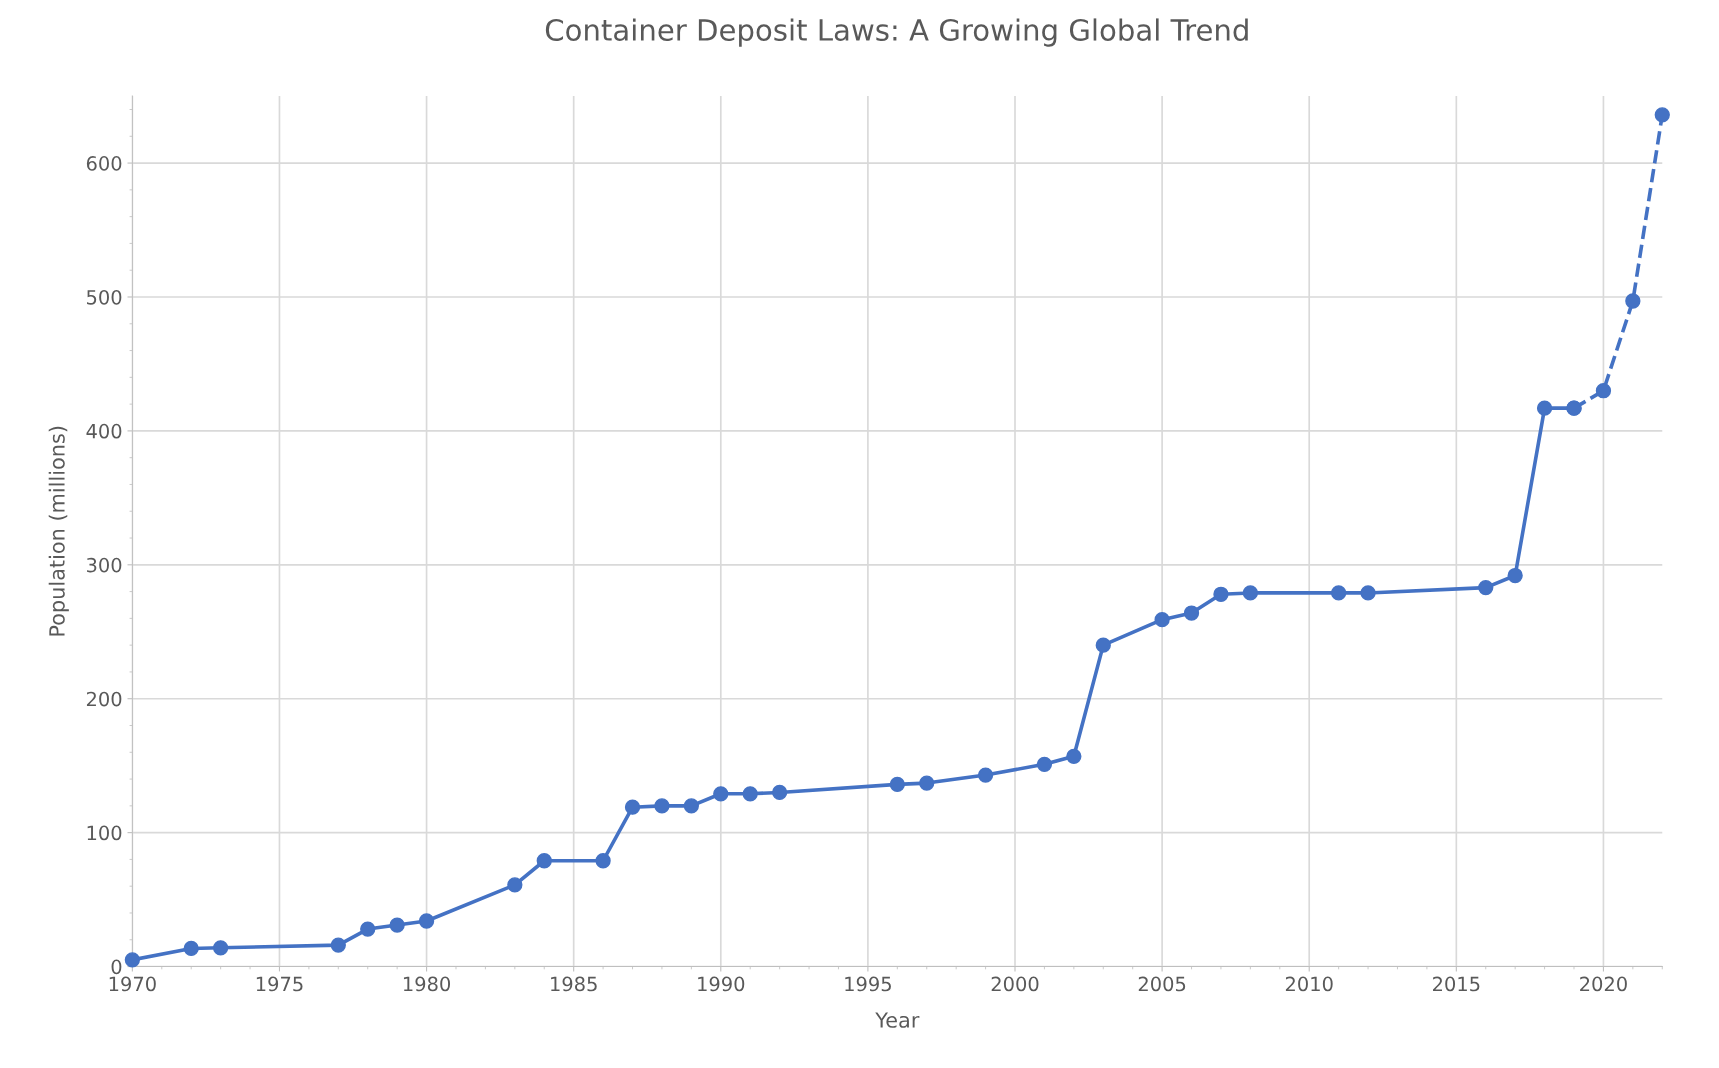  What do you see at coordinates (104, 565) in the screenshot?
I see `y-tick-label: 300` at bounding box center [104, 565].